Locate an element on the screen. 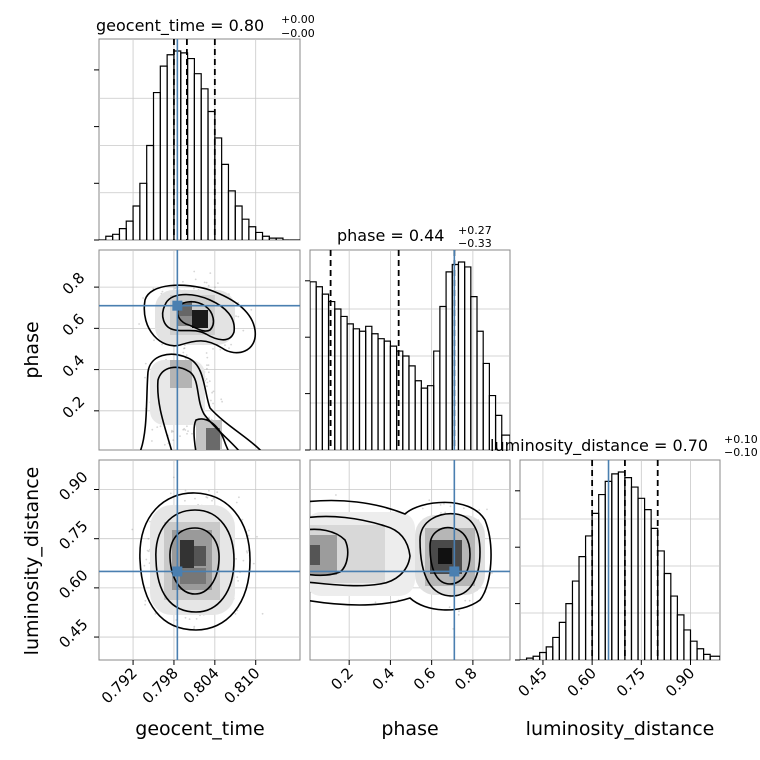  x-tick-label: 0.2 is located at coordinates (342, 679).